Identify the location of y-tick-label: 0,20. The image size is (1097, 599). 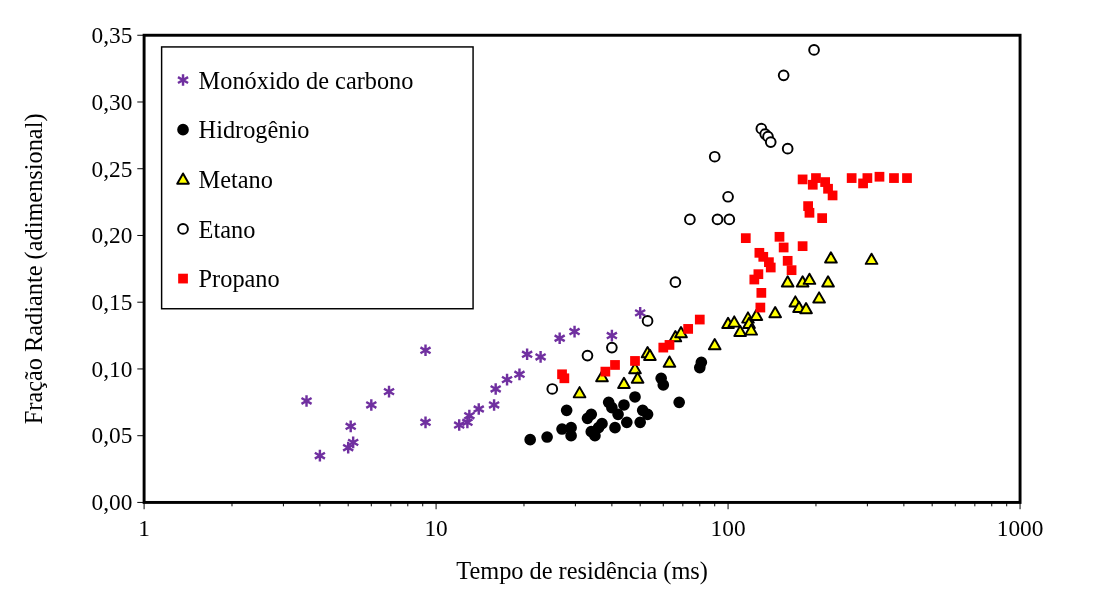
(112, 235).